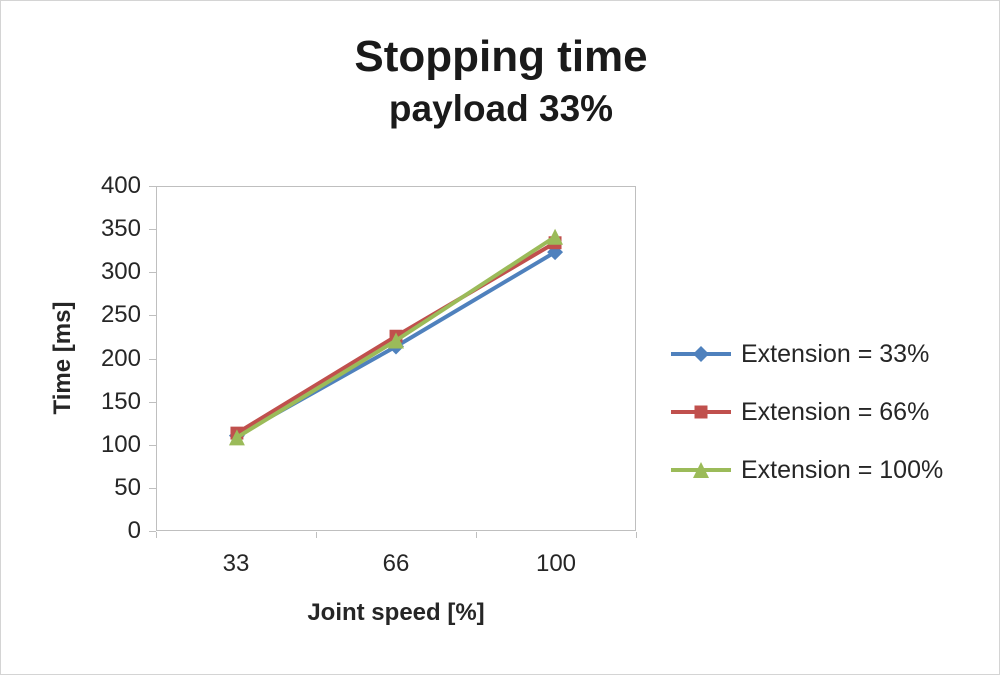 The width and height of the screenshot is (1000, 675). I want to click on legend-item-1: Extension = 66%, so click(806, 412).